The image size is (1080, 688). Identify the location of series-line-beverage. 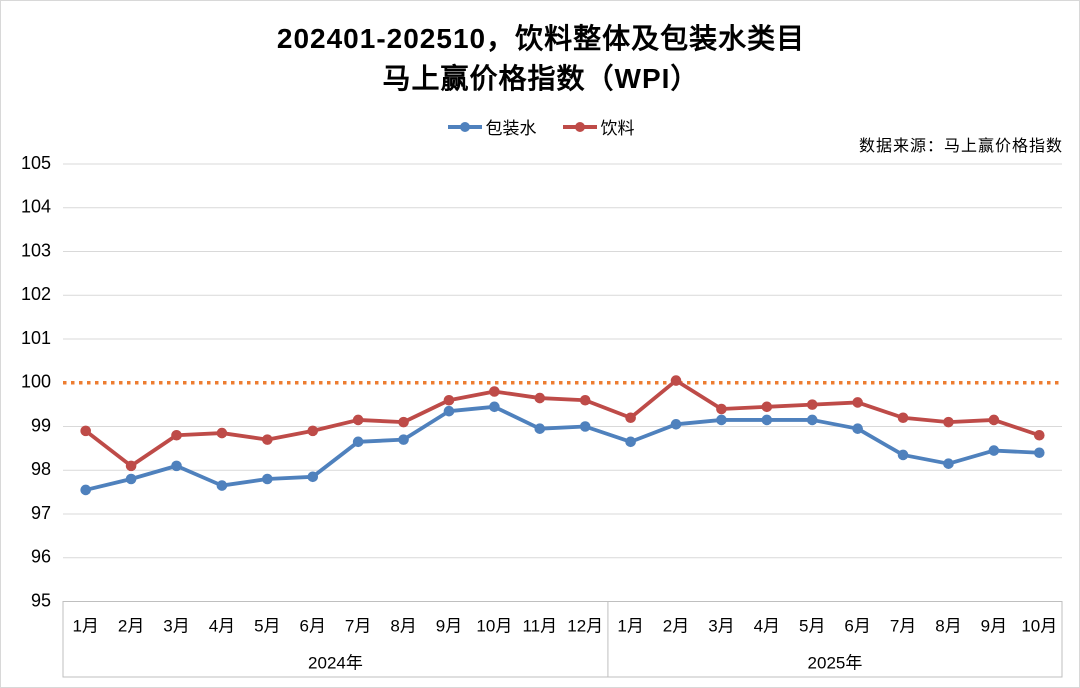
(562, 423).